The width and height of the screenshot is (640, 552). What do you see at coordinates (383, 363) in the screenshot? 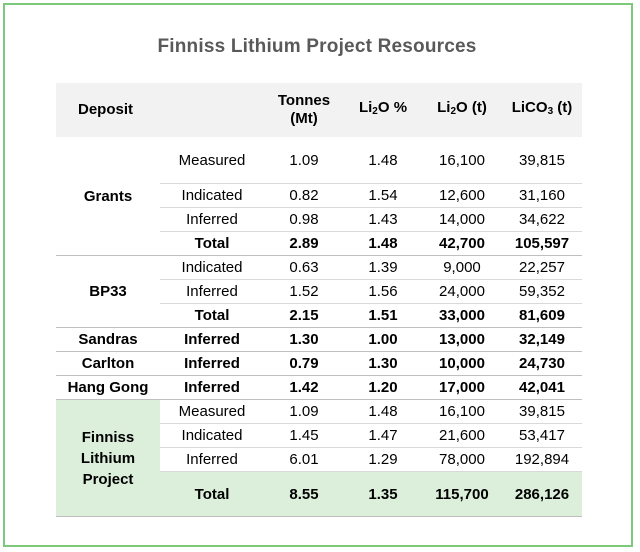
I see `pct-cell: 1.30` at bounding box center [383, 363].